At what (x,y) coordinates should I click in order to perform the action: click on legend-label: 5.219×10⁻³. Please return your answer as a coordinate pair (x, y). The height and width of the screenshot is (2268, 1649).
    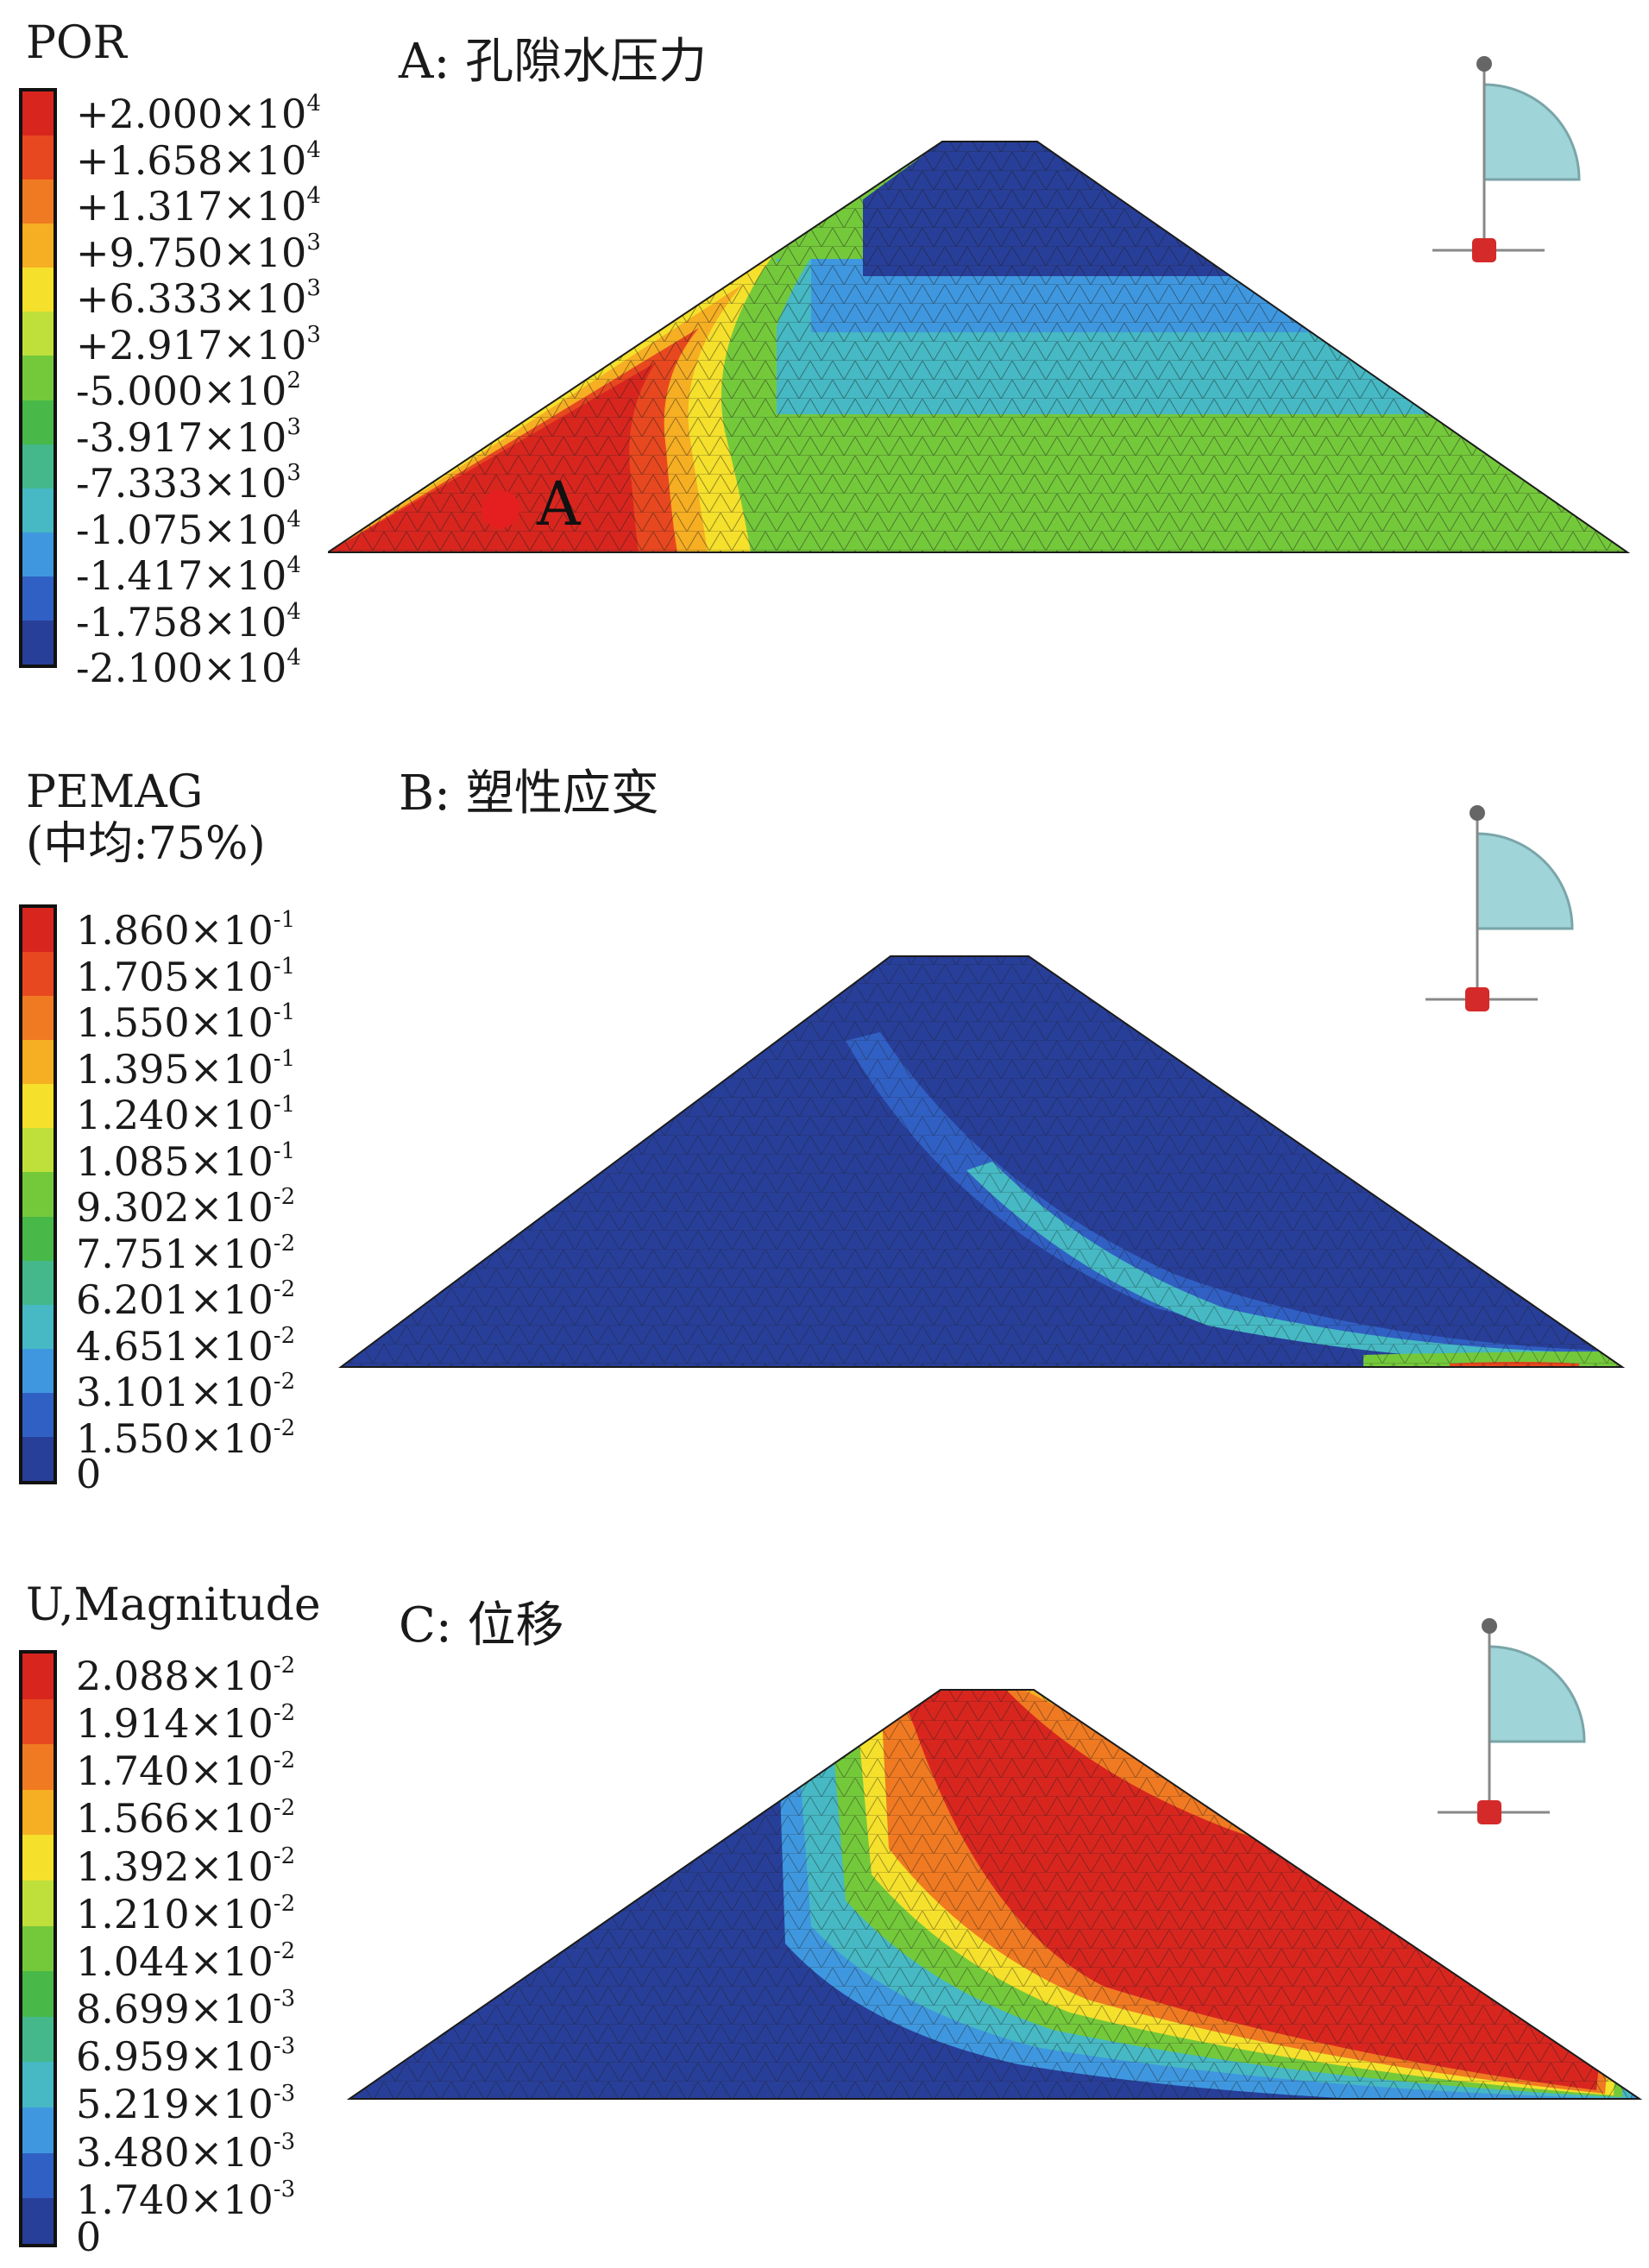
    Looking at the image, I should click on (186, 2099).